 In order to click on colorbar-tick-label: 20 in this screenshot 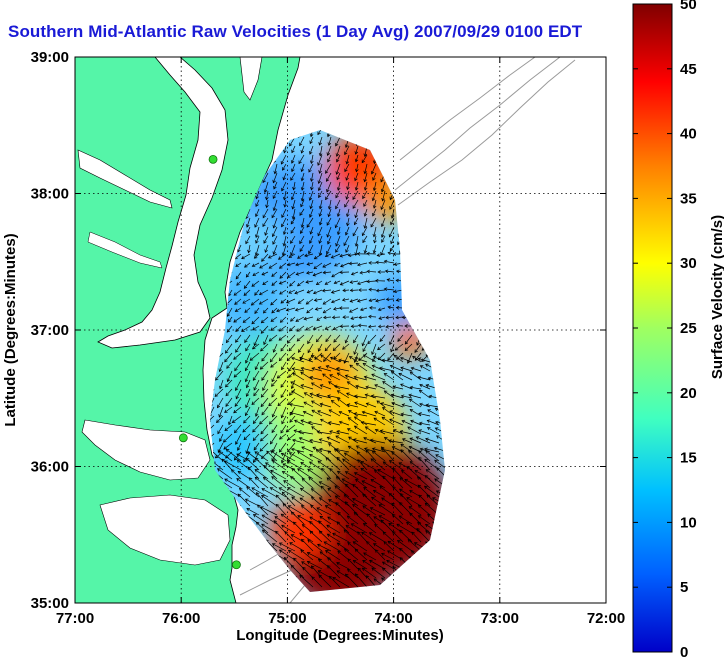, I will do `click(688, 393)`.